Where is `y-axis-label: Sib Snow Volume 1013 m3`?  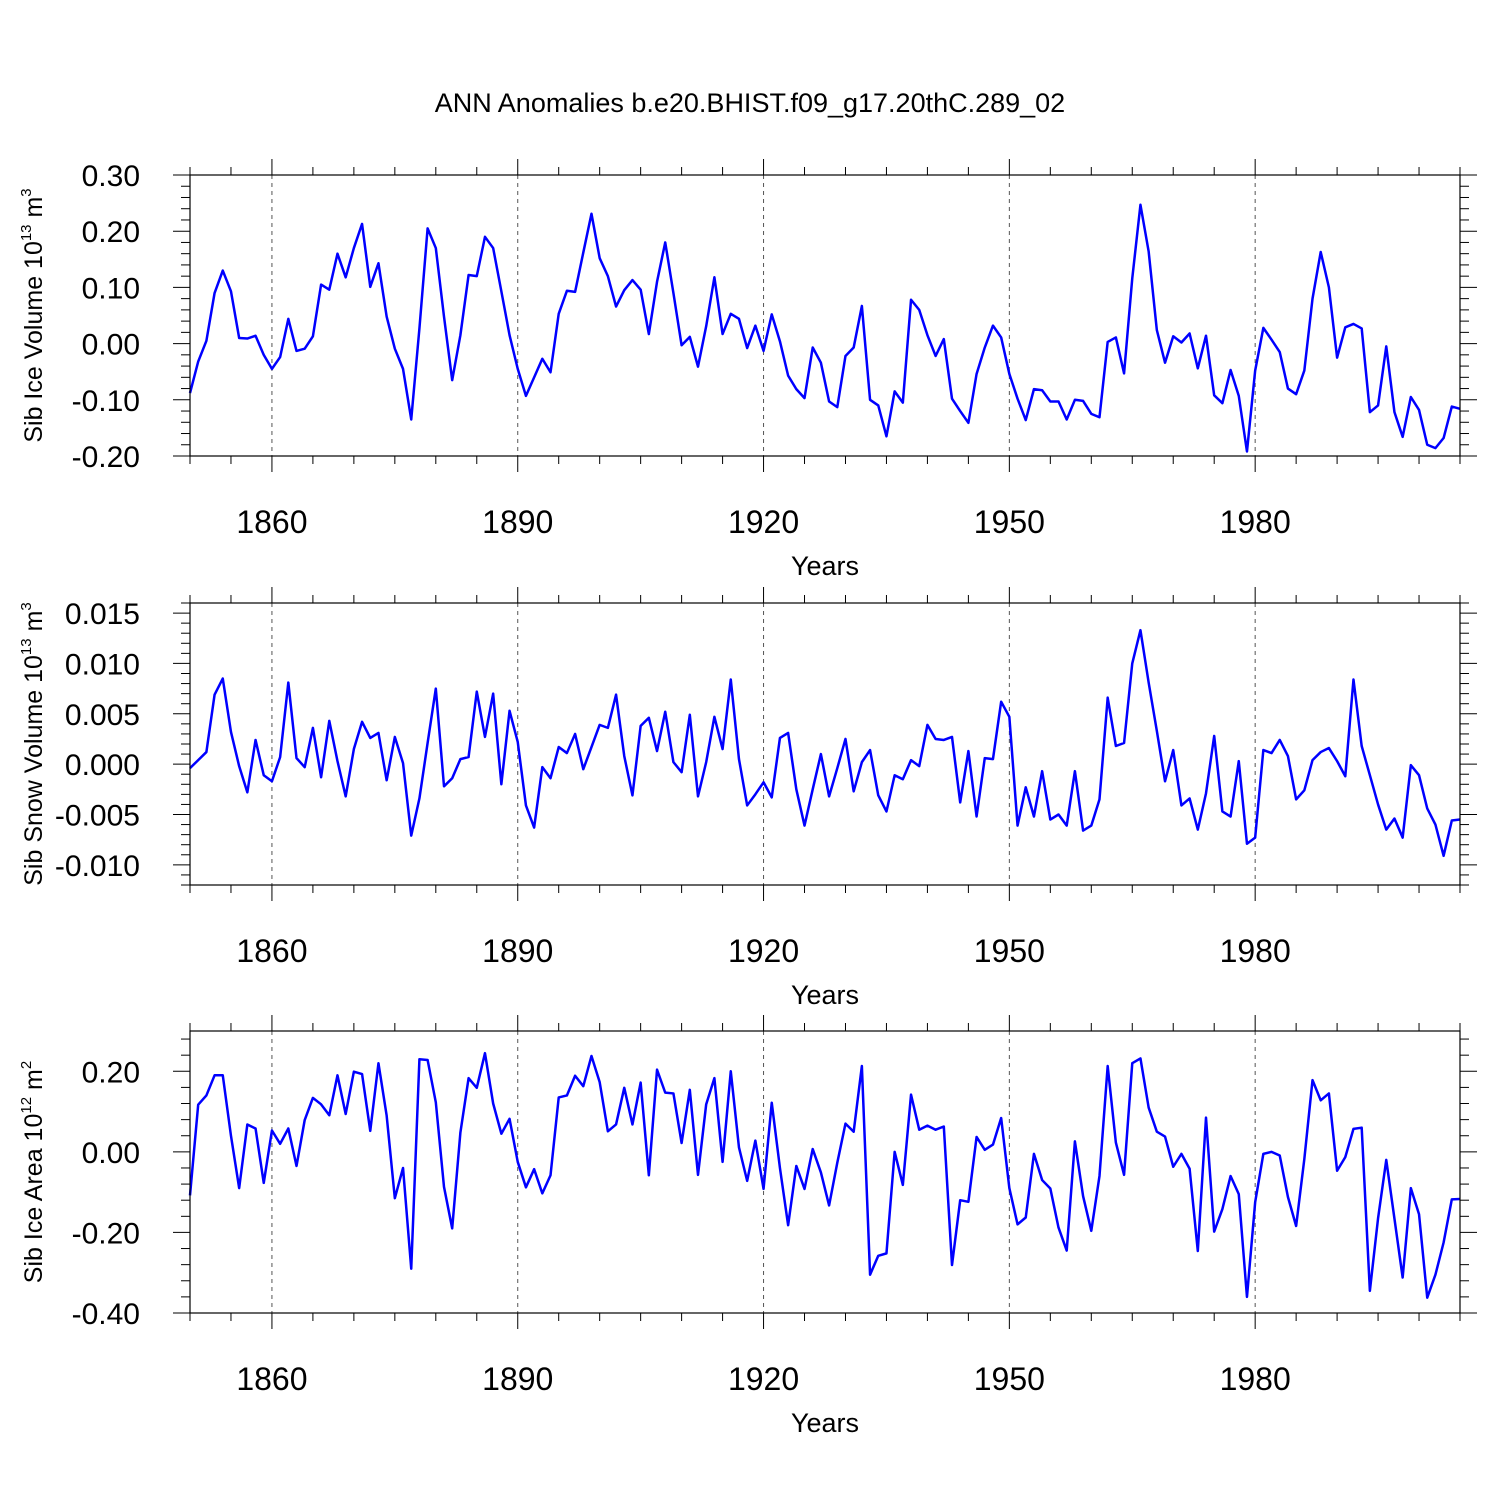 y-axis-label: Sib Snow Volume 1013 m3 is located at coordinates (33, 744).